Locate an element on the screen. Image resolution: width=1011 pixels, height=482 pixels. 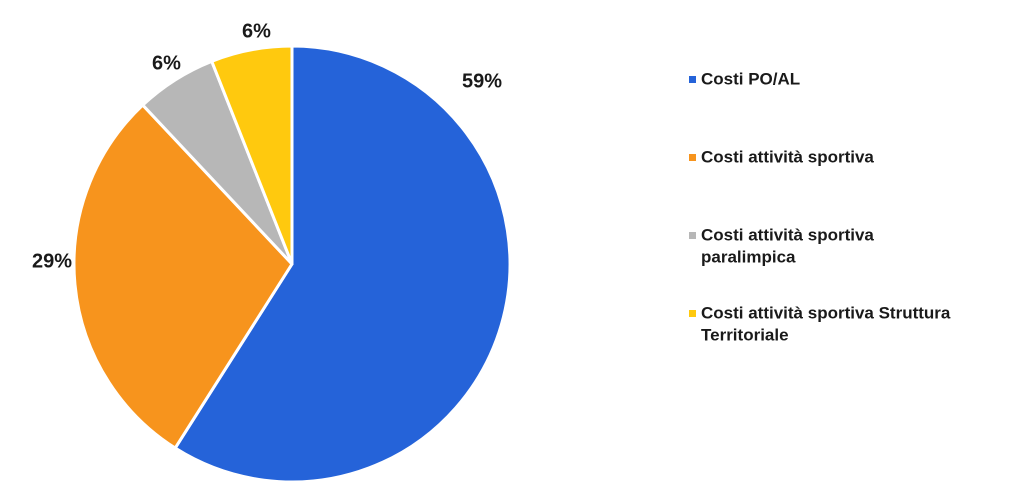
legend-swatch-costi-po-al is located at coordinates (692, 79).